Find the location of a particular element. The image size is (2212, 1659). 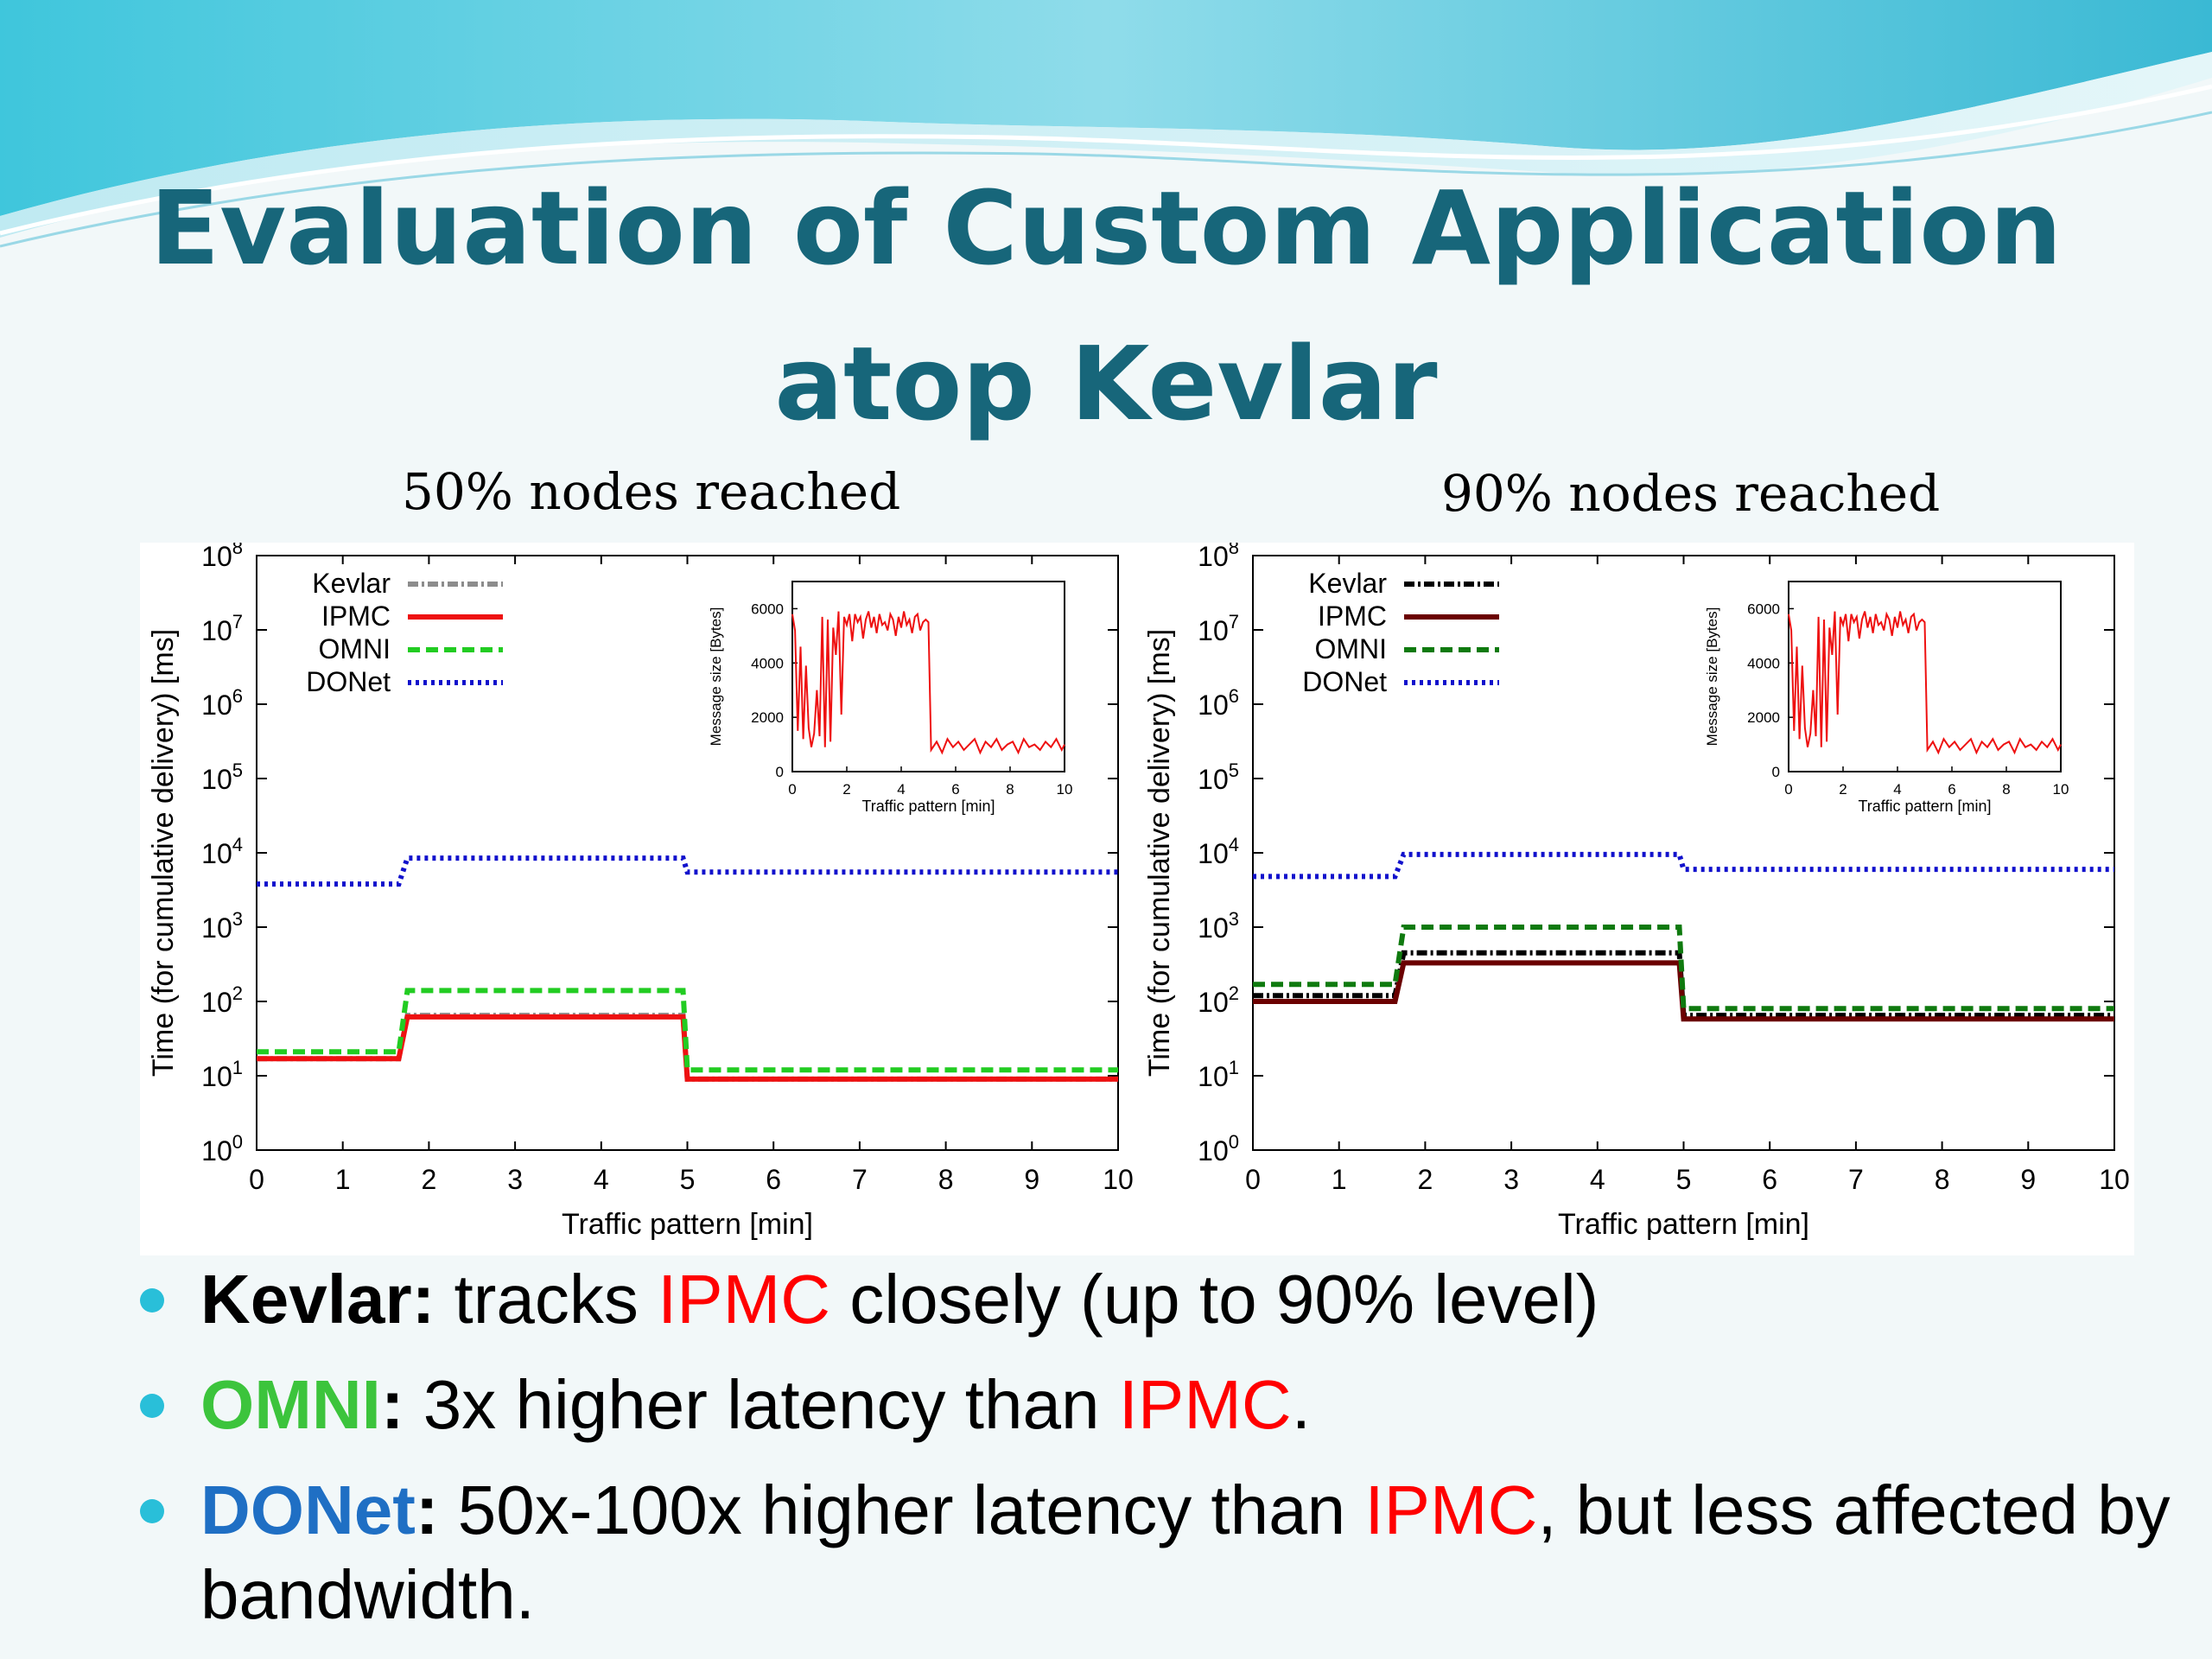

y-tick-label: 10⁵ is located at coordinates (1218, 777).